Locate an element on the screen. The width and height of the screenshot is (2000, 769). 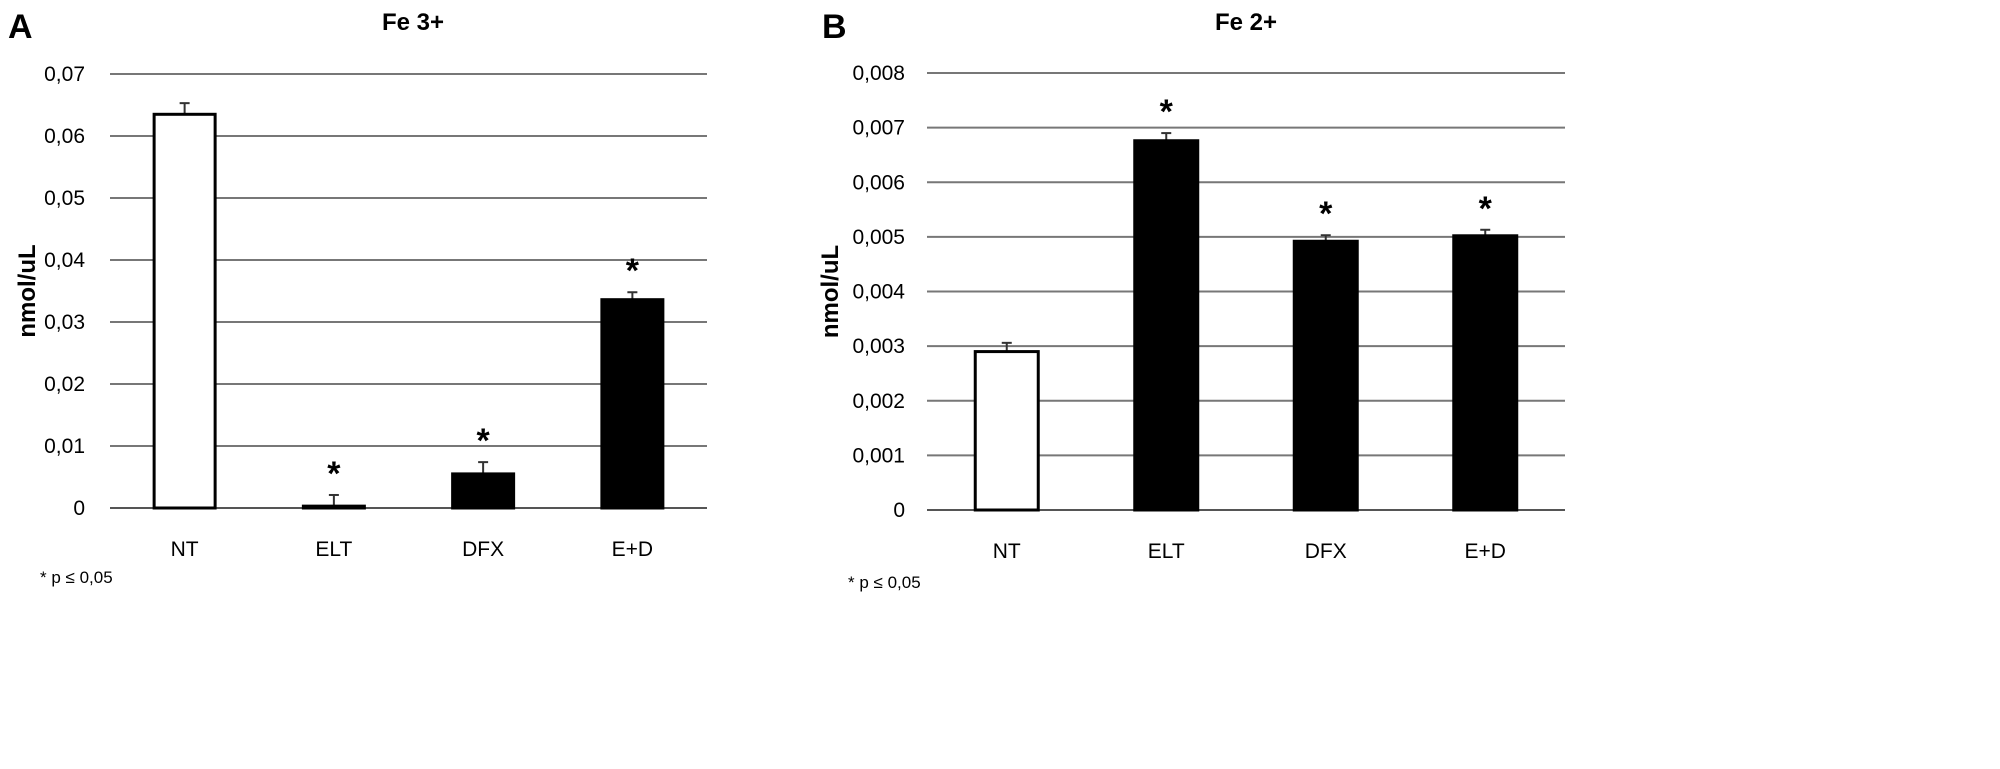
y-tick-label: 0,03 is located at coordinates (64, 322).